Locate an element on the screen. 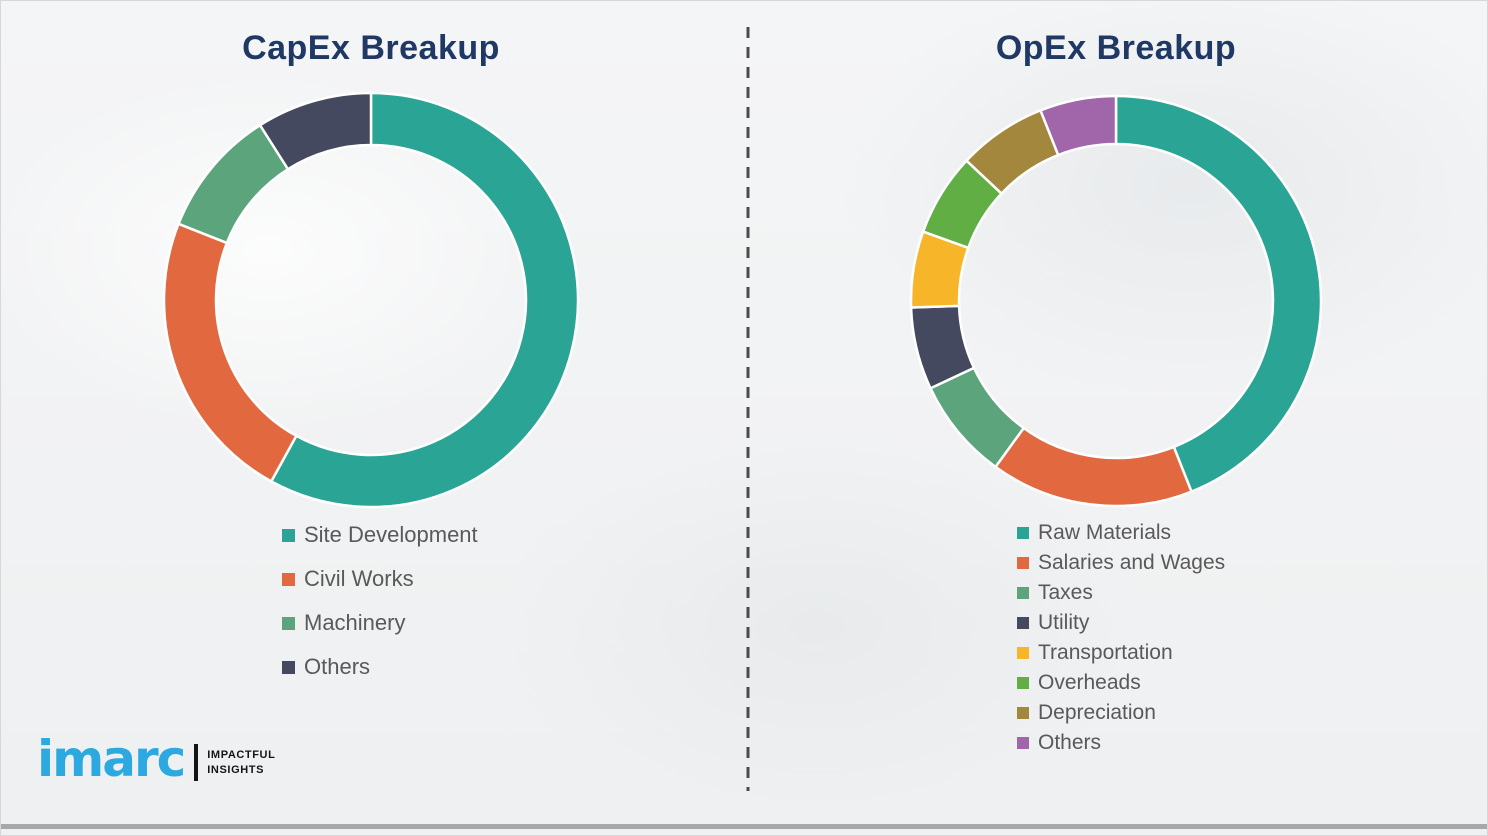 The image size is (1488, 836). legend-label: Transportation is located at coordinates (1105, 652).